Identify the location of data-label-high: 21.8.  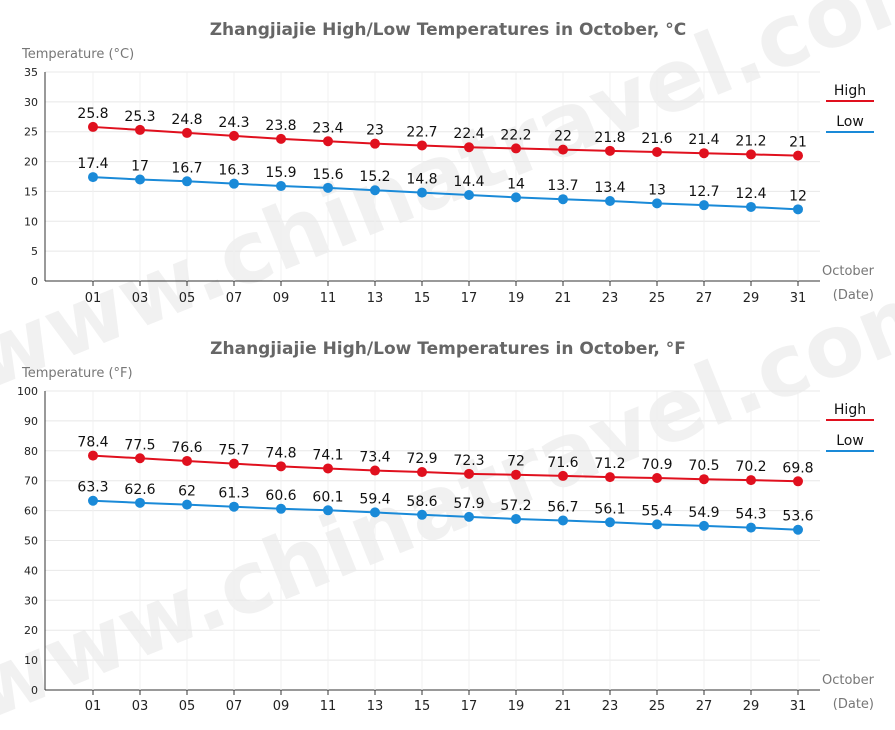
(609, 138).